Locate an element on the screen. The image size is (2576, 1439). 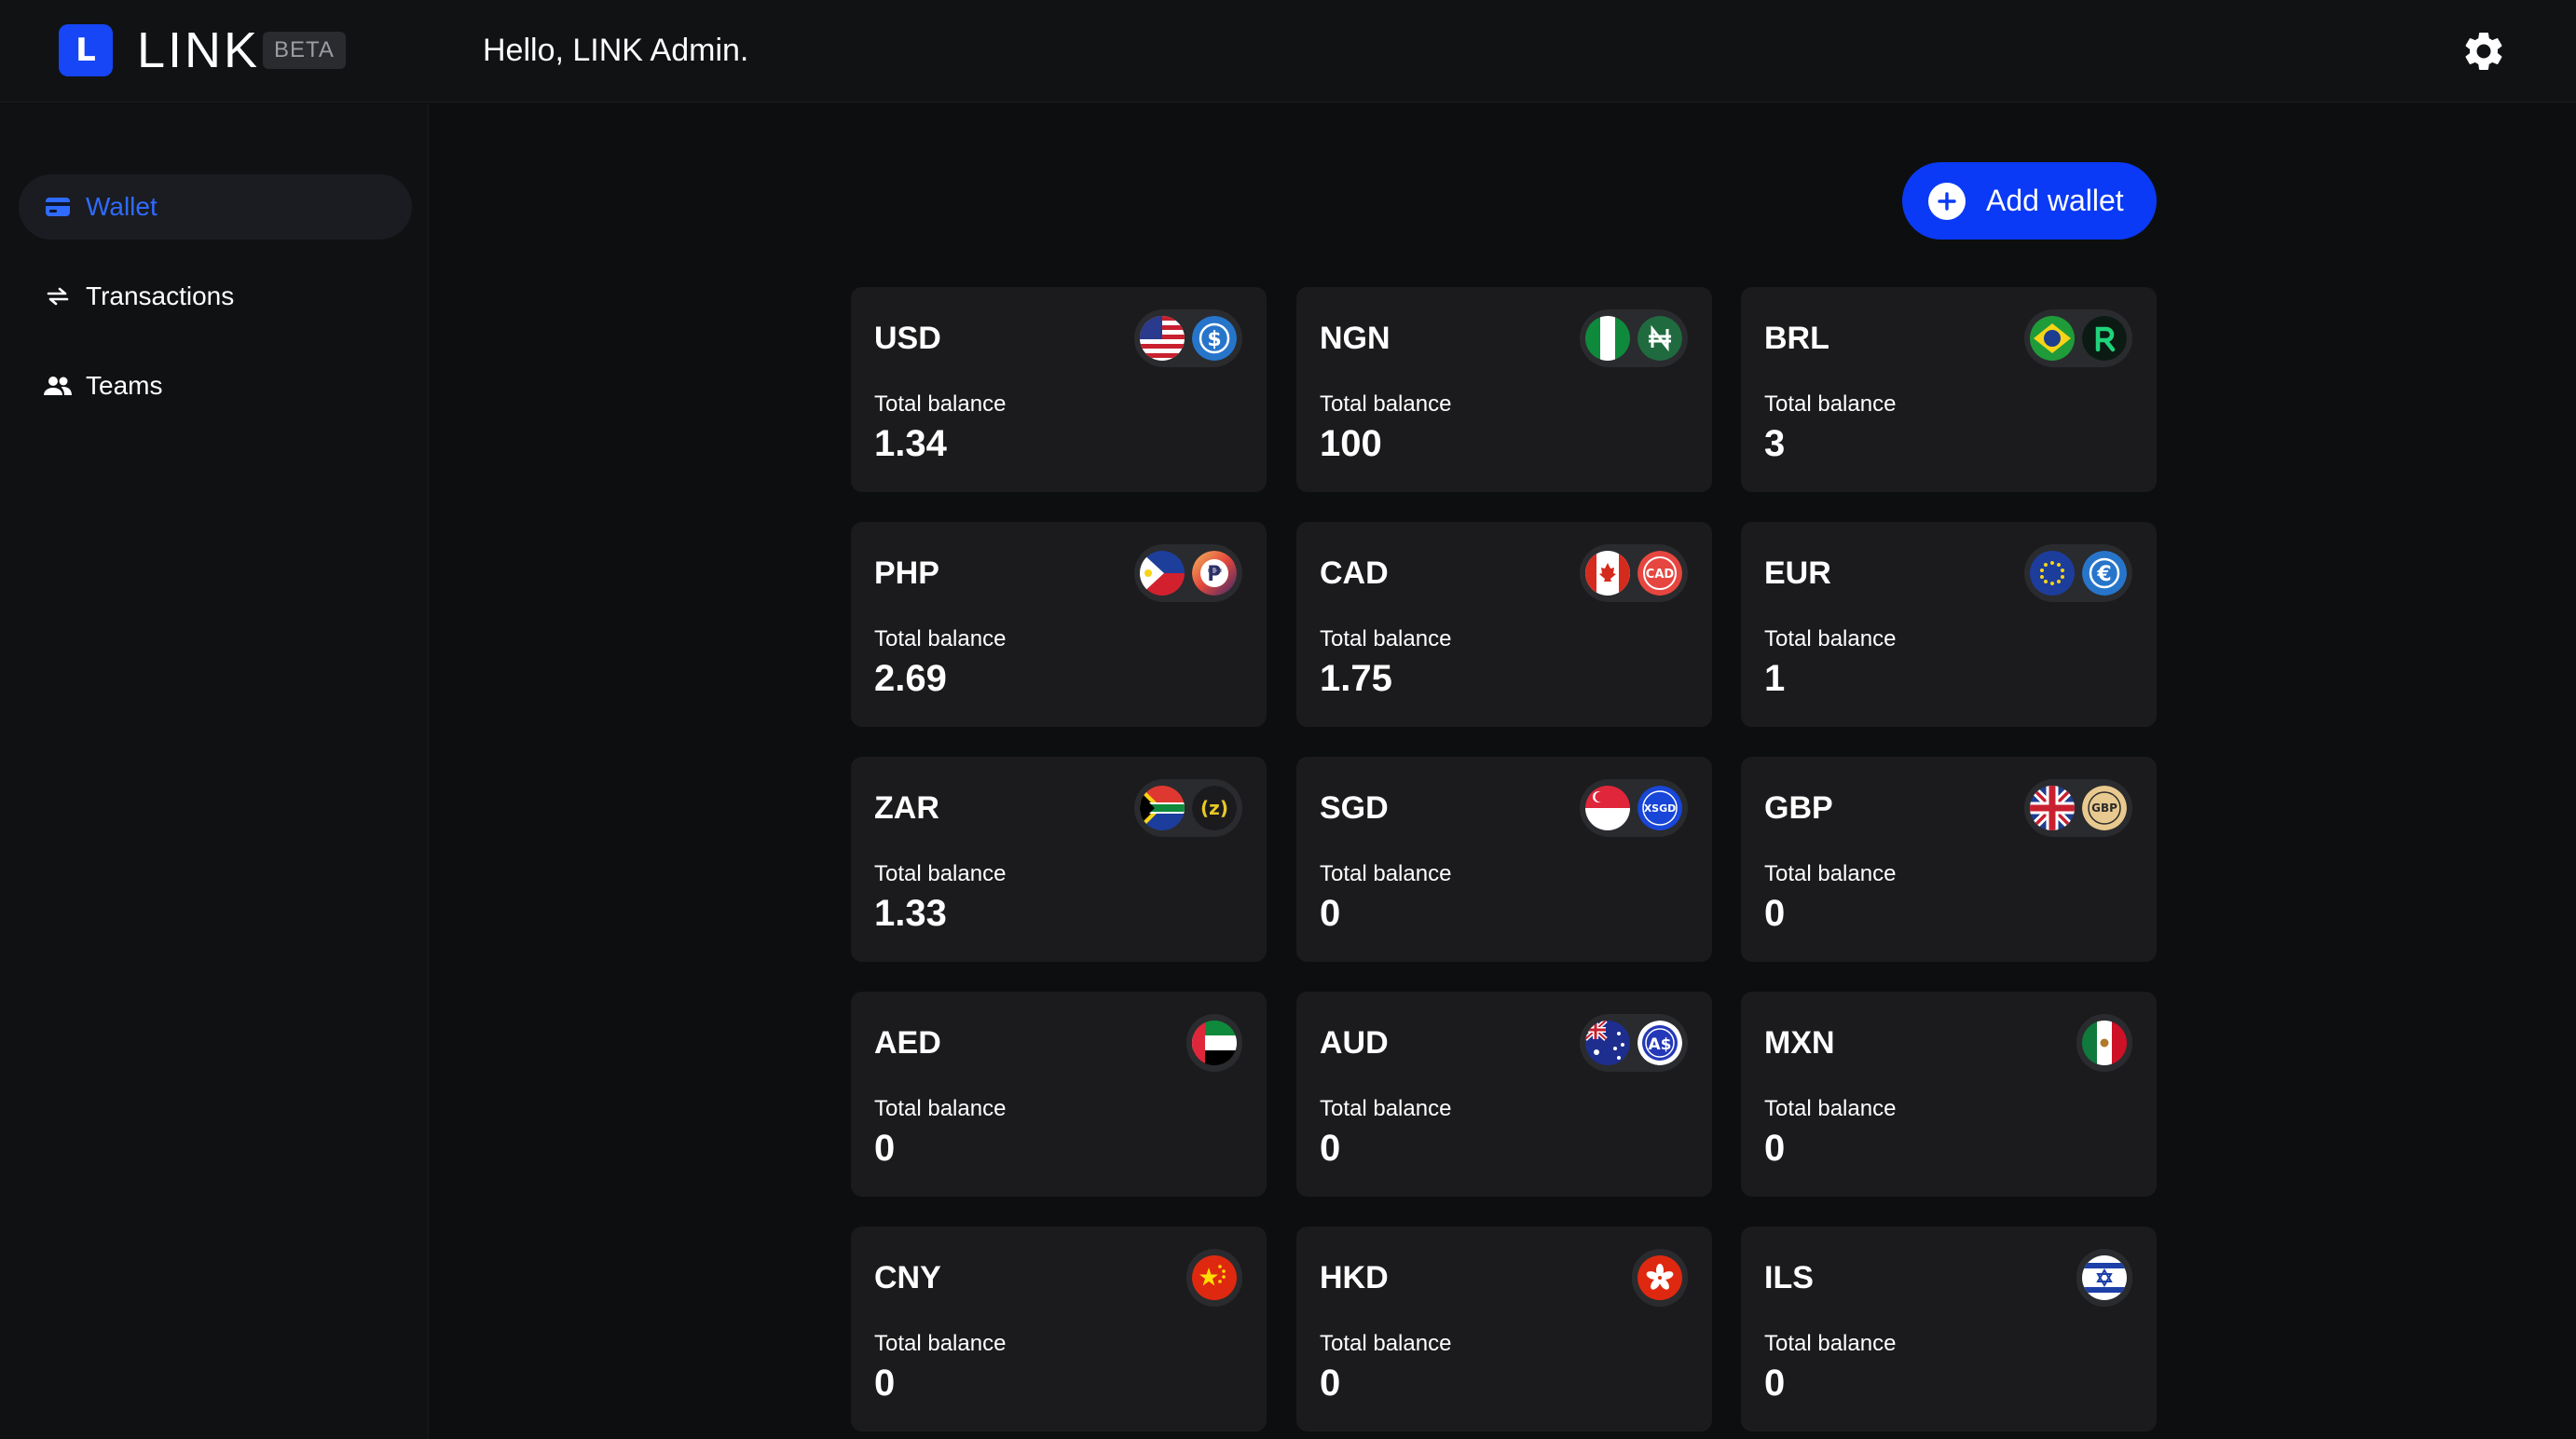
balance-value: 100 is located at coordinates (1351, 443).